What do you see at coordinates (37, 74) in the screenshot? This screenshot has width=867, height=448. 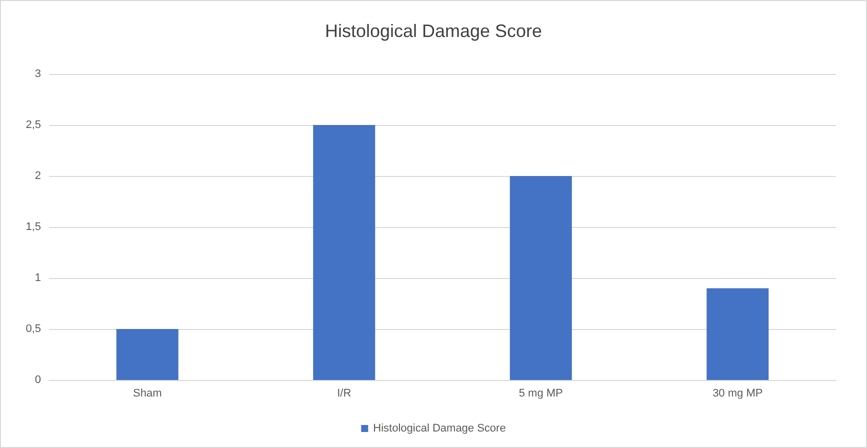 I see `y-tick-label: 3` at bounding box center [37, 74].